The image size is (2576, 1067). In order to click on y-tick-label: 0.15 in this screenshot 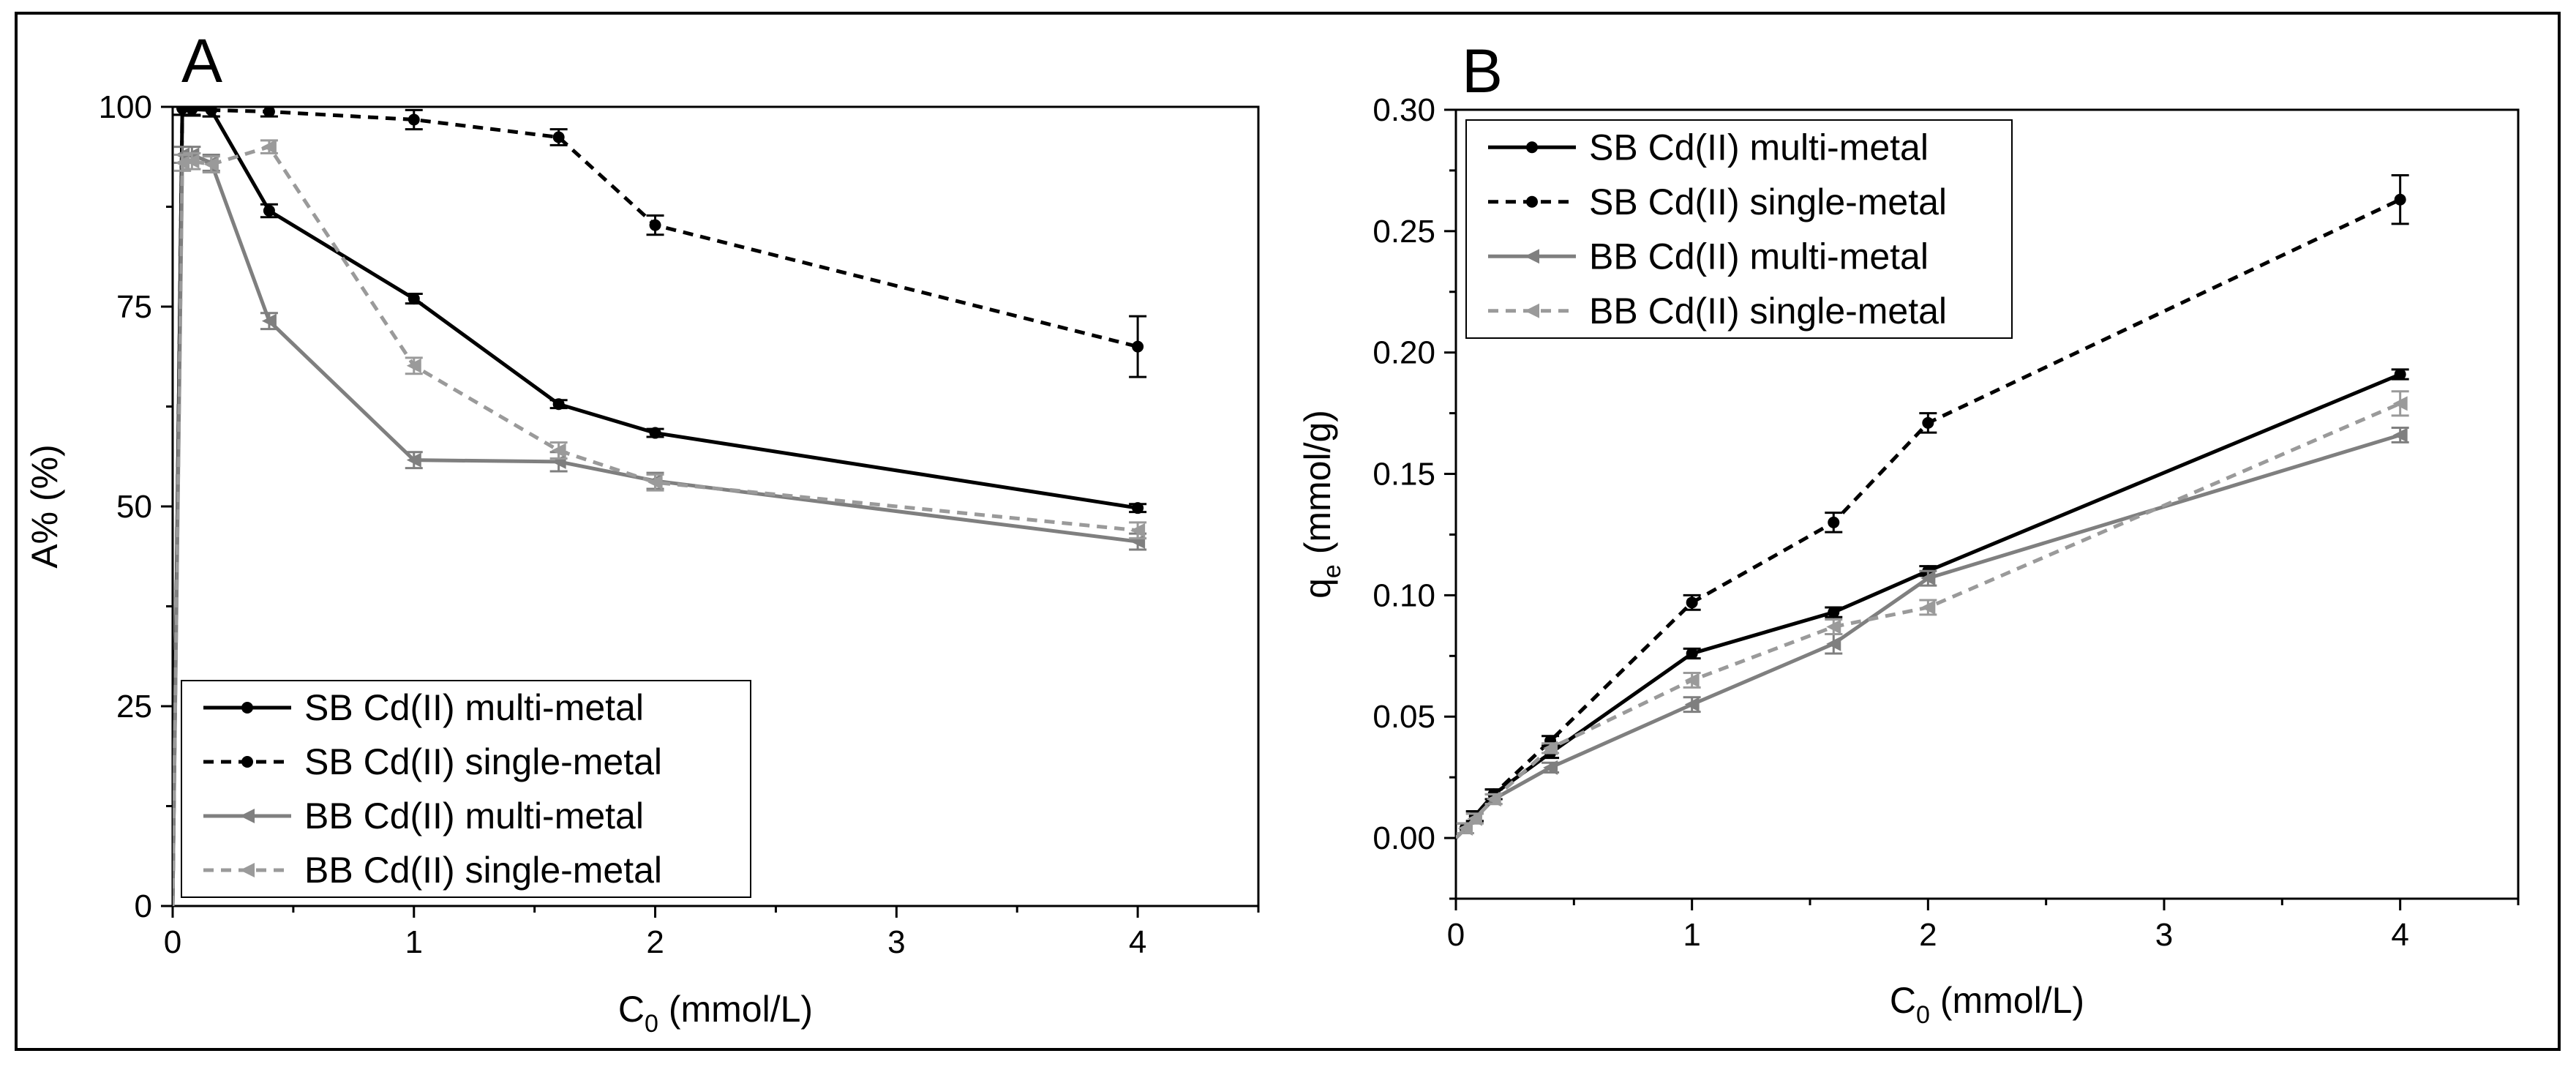, I will do `click(1404, 475)`.